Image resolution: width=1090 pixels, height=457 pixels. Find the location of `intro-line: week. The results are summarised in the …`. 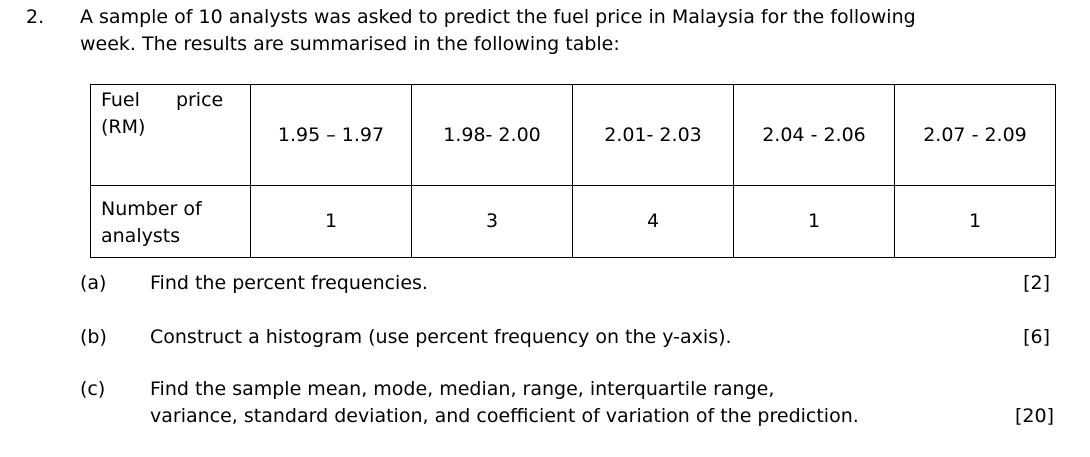

intro-line: week. The results are summarised in the … is located at coordinates (350, 44).